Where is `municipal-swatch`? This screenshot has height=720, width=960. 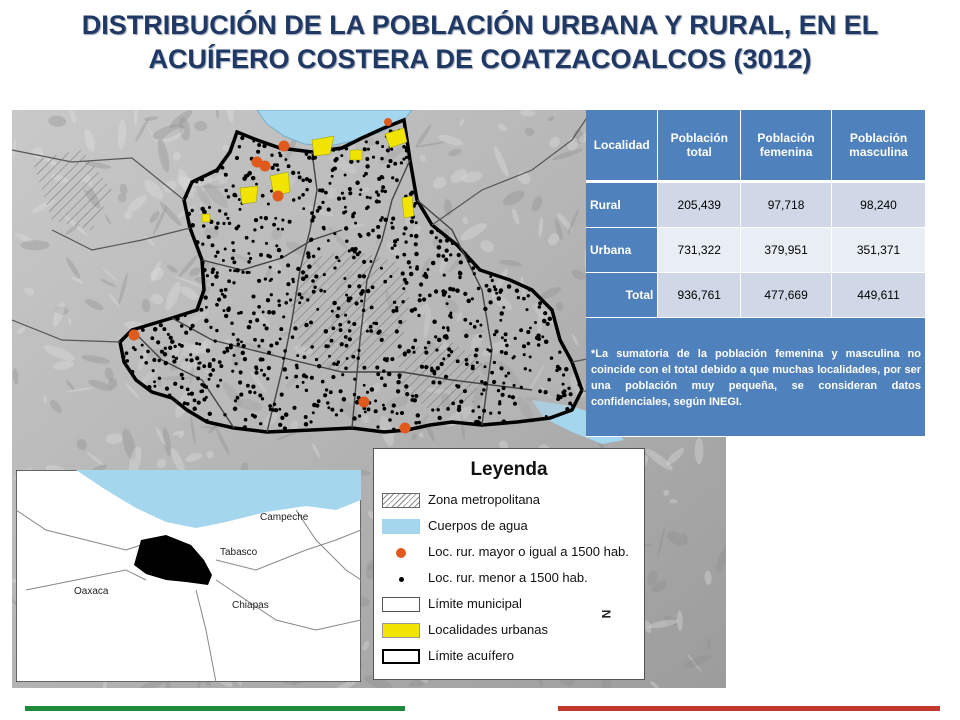
municipal-swatch is located at coordinates (401, 604).